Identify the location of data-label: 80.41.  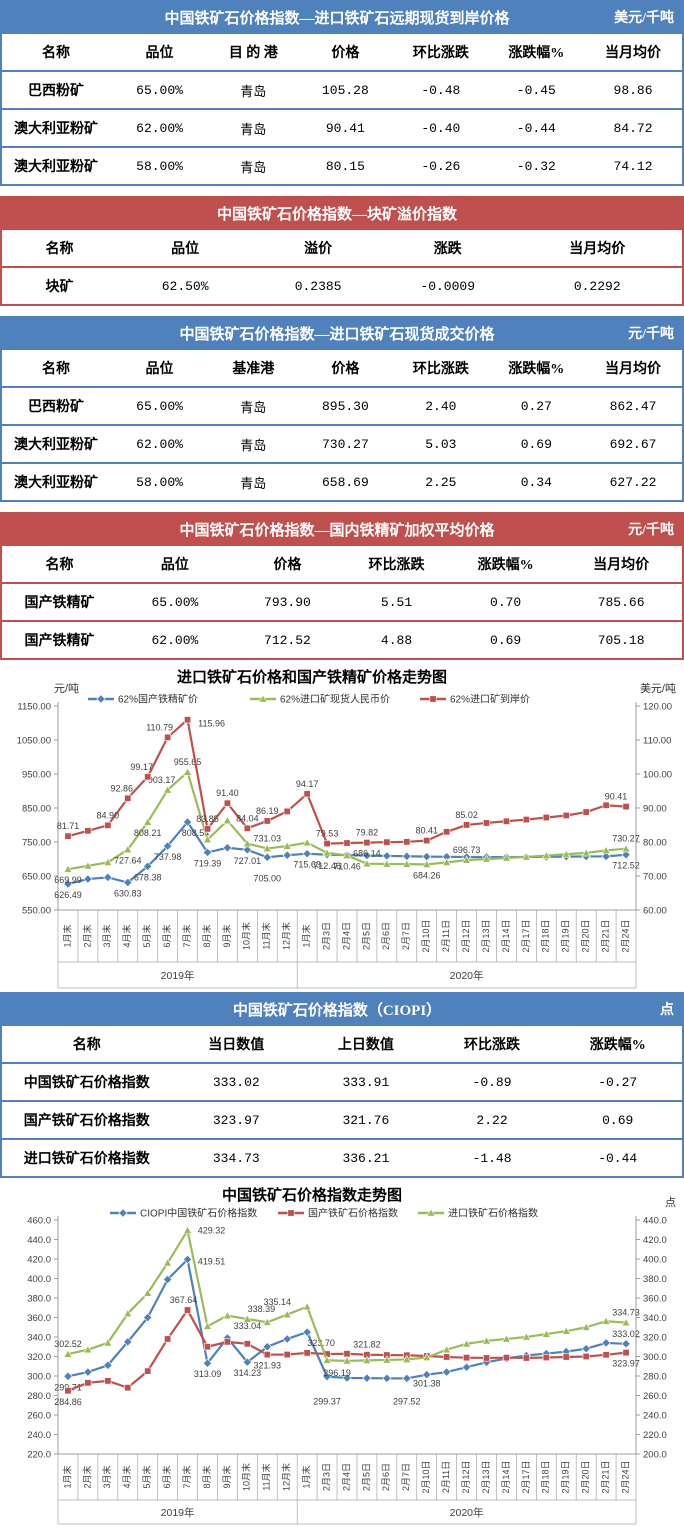
(426, 831).